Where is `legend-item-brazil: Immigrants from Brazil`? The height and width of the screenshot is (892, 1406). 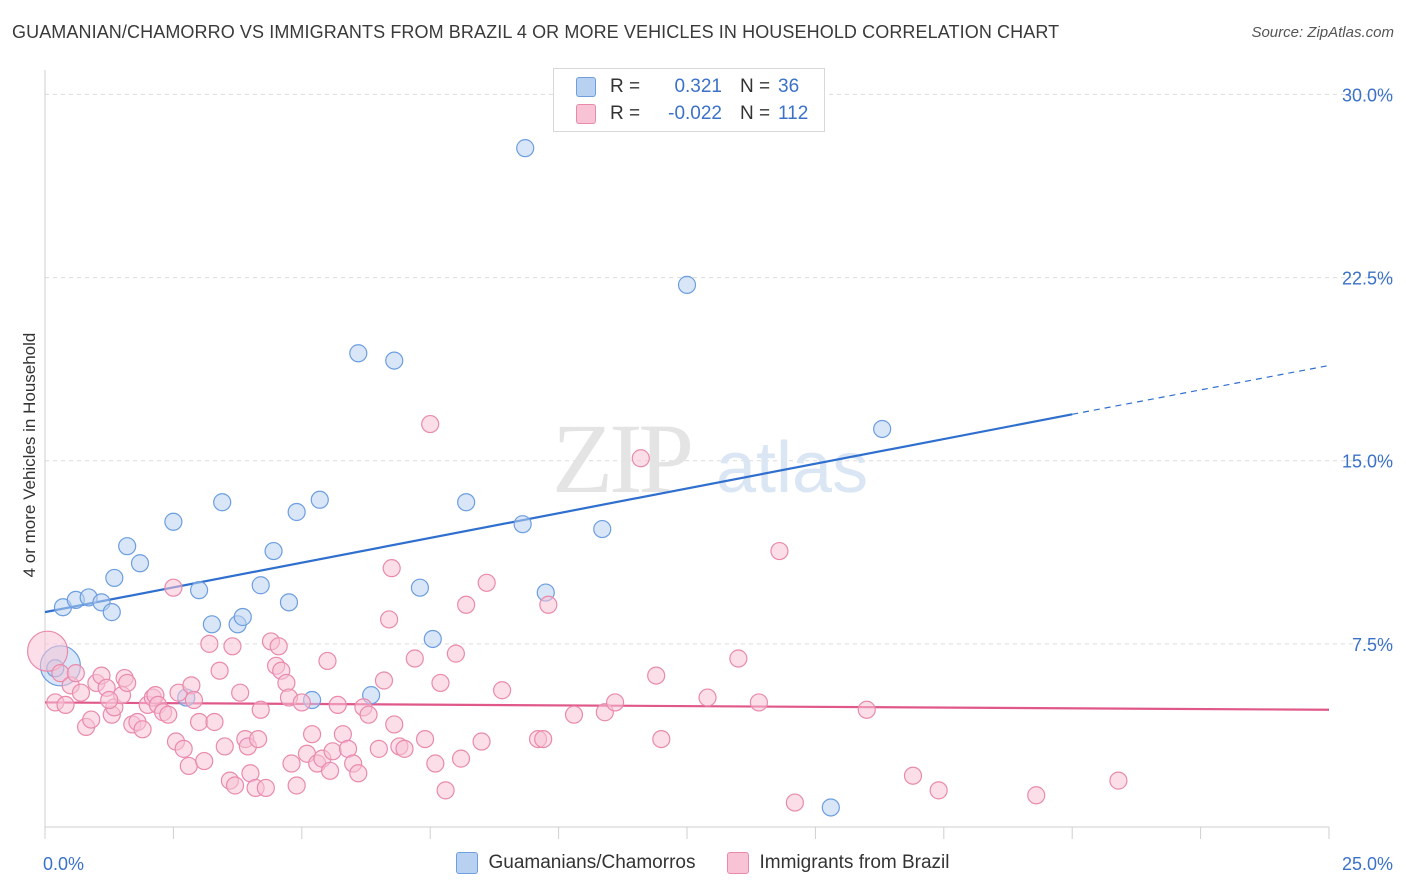 legend-item-brazil: Immigrants from Brazil is located at coordinates (838, 863).